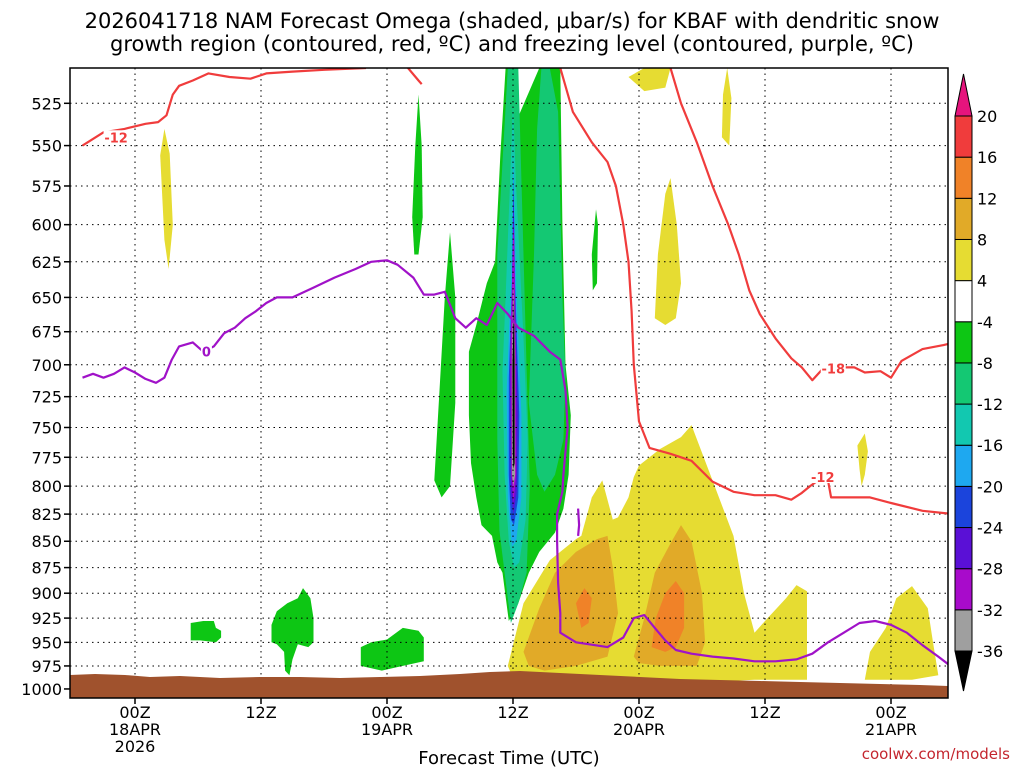  I want to click on colorbar-label-5: -4, so click(985, 322).